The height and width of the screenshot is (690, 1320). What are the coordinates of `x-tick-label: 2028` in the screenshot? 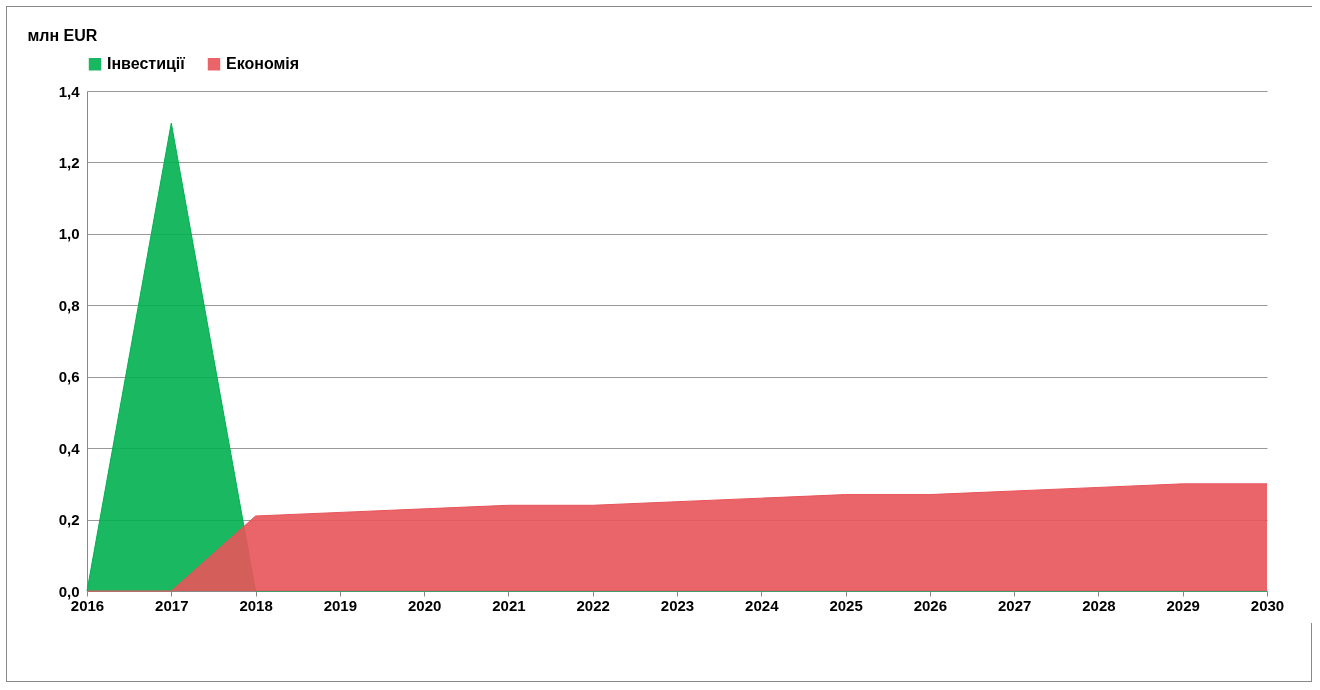 It's located at (1099, 605).